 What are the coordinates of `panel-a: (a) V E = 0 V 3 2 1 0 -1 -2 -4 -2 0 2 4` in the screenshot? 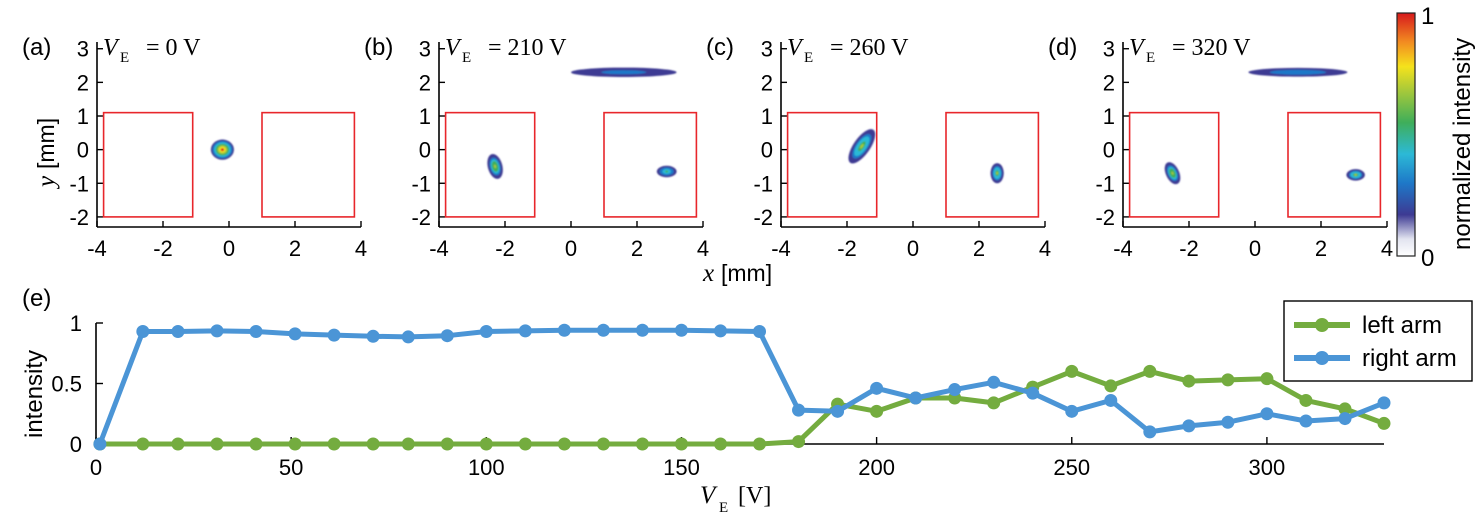 It's located at (194, 147).